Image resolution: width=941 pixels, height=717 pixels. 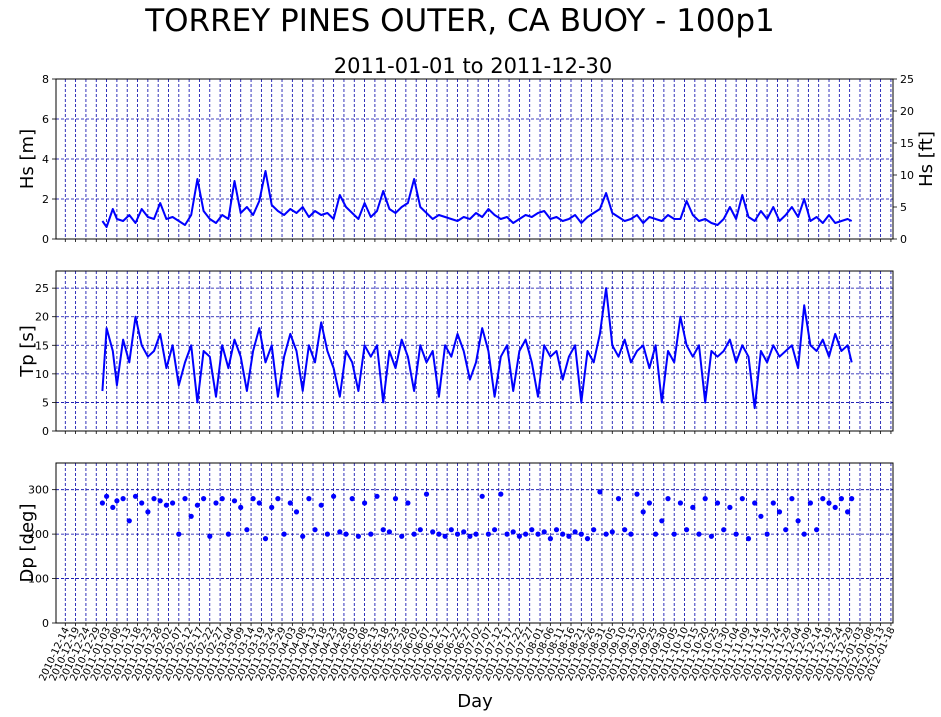 I want to click on y-right-axis-label: Hs [ft], so click(x=926, y=159).